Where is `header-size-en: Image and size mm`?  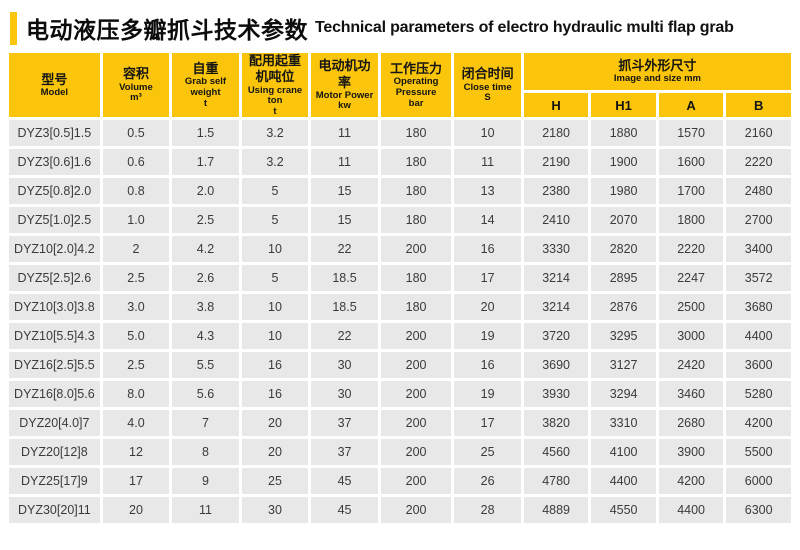
header-size-en: Image and size mm is located at coordinates (657, 79).